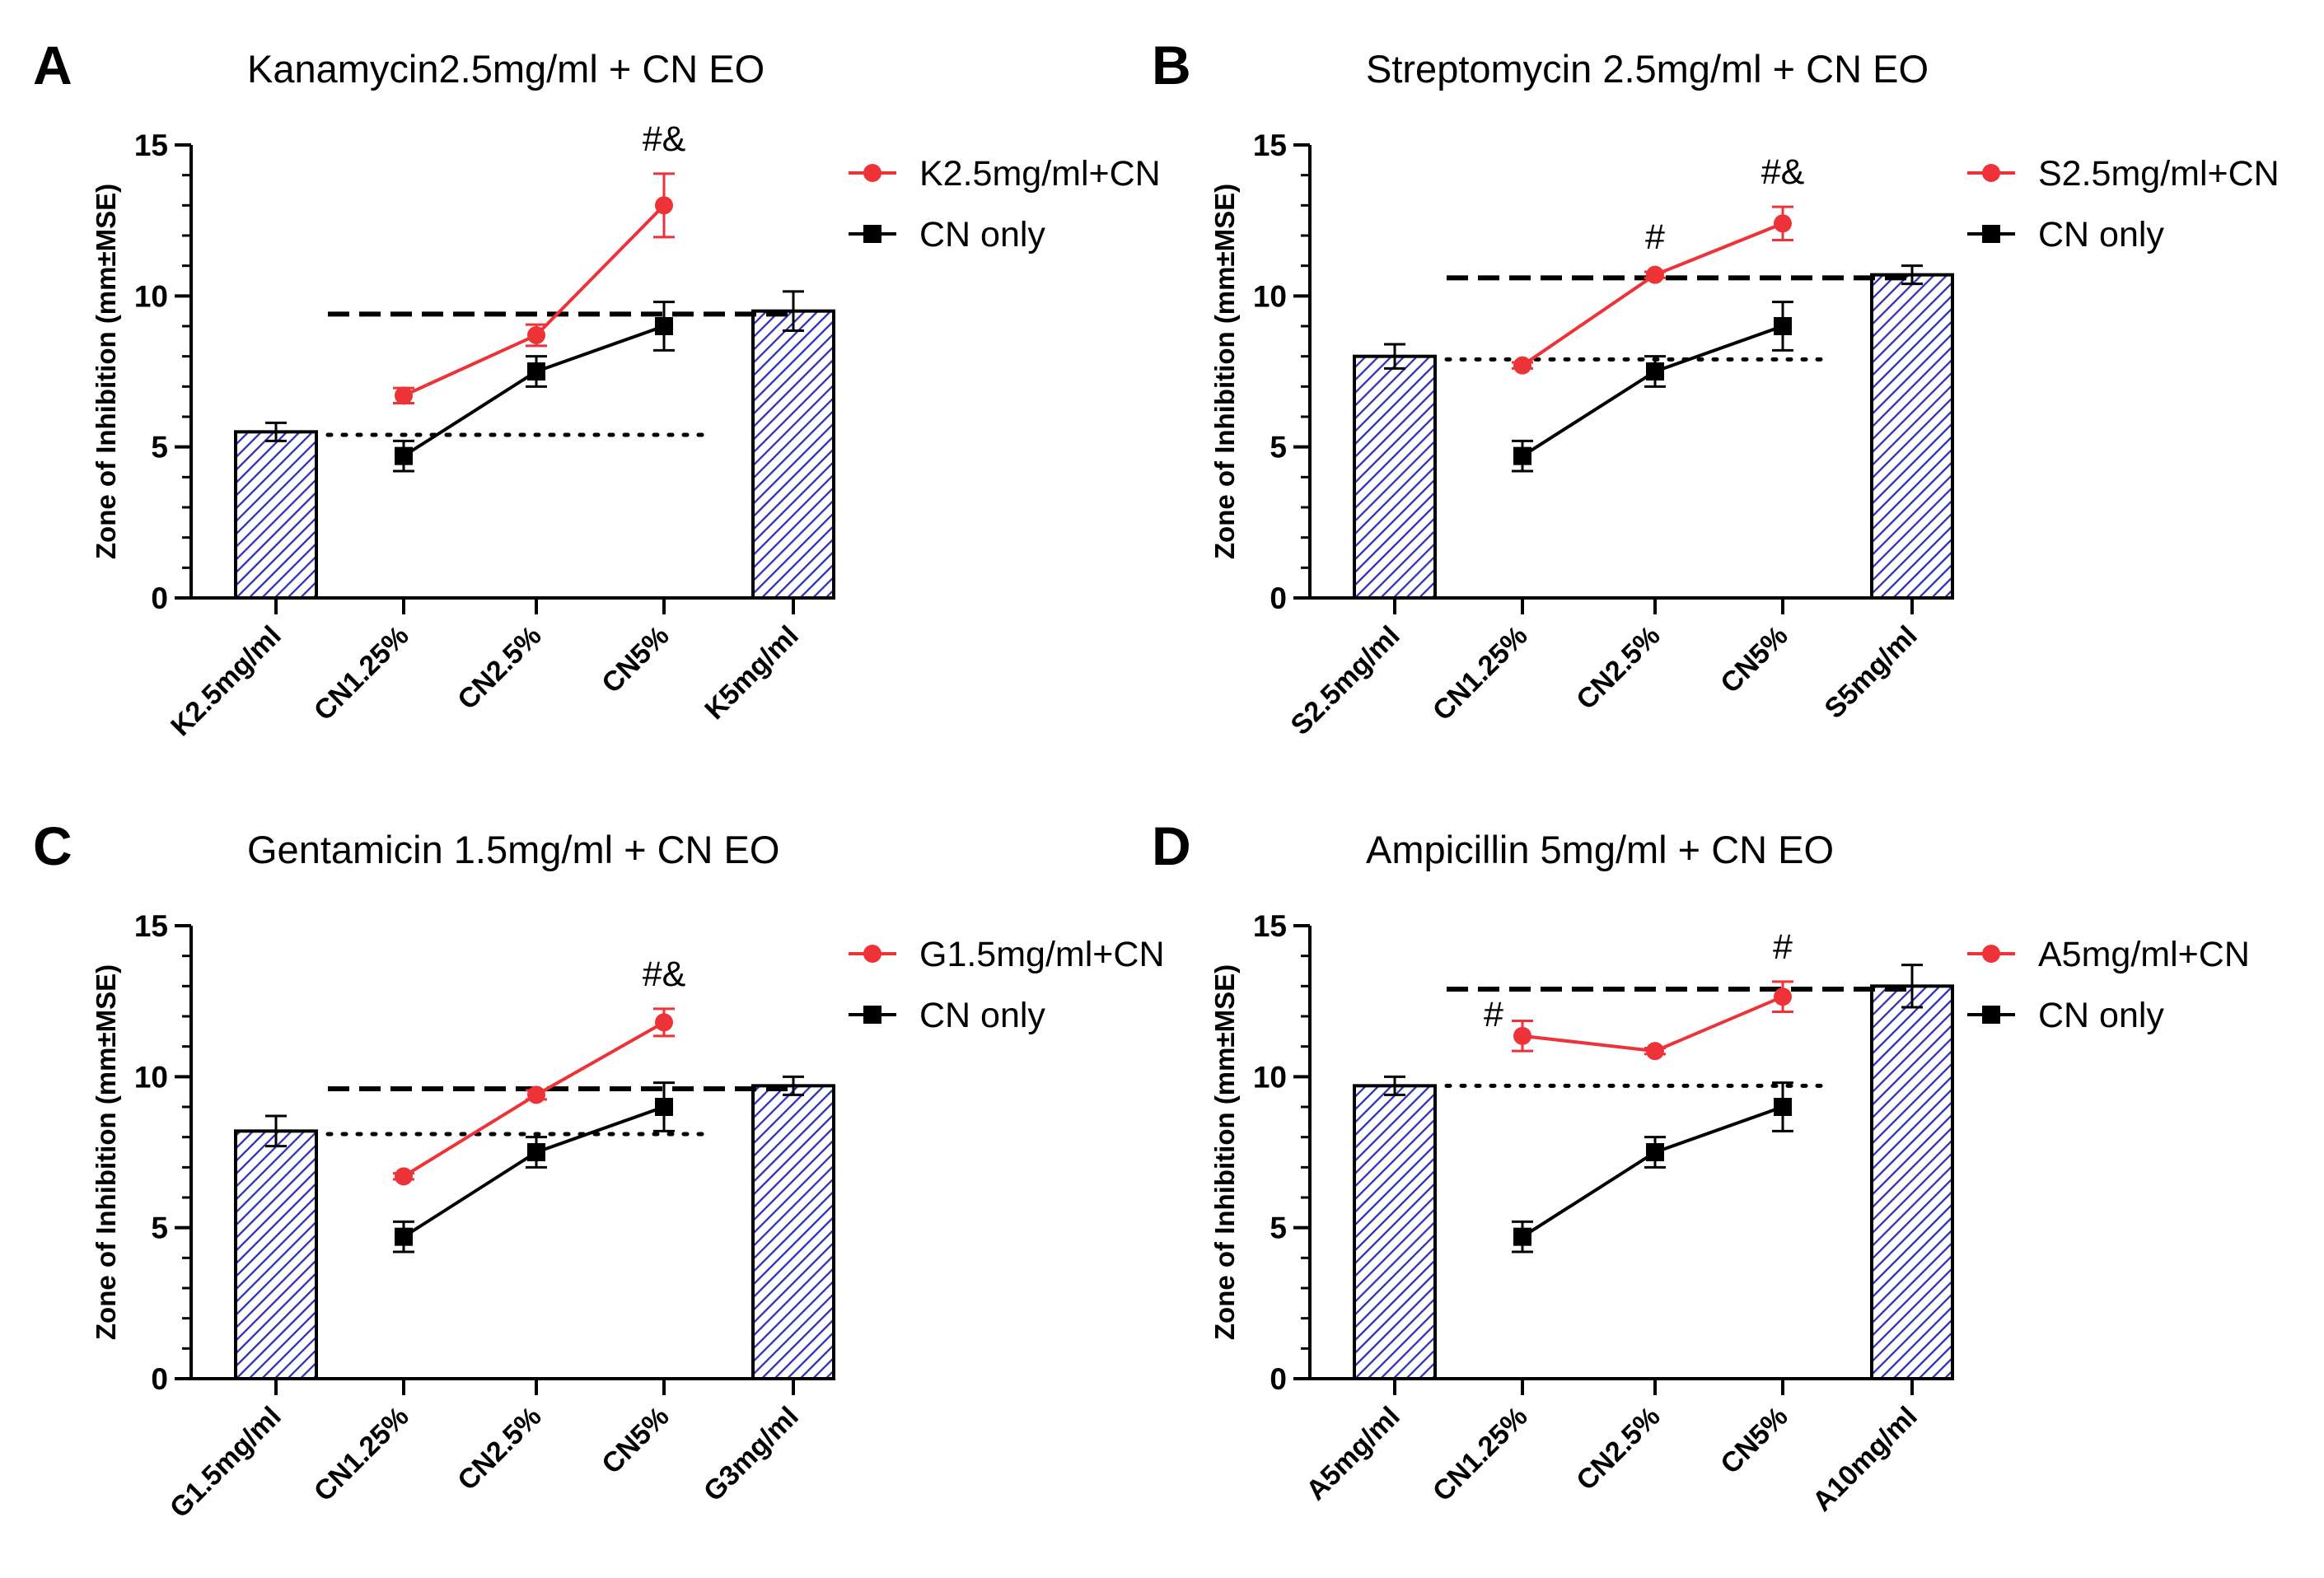  What do you see at coordinates (276, 1131) in the screenshot?
I see `bar-error-G1.5mg/ml` at bounding box center [276, 1131].